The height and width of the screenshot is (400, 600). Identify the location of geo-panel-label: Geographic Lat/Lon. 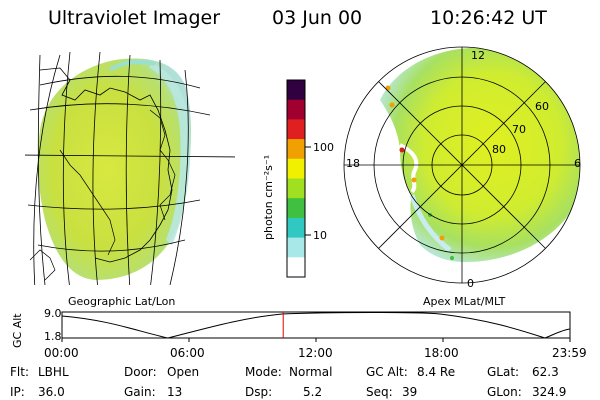
(122, 301).